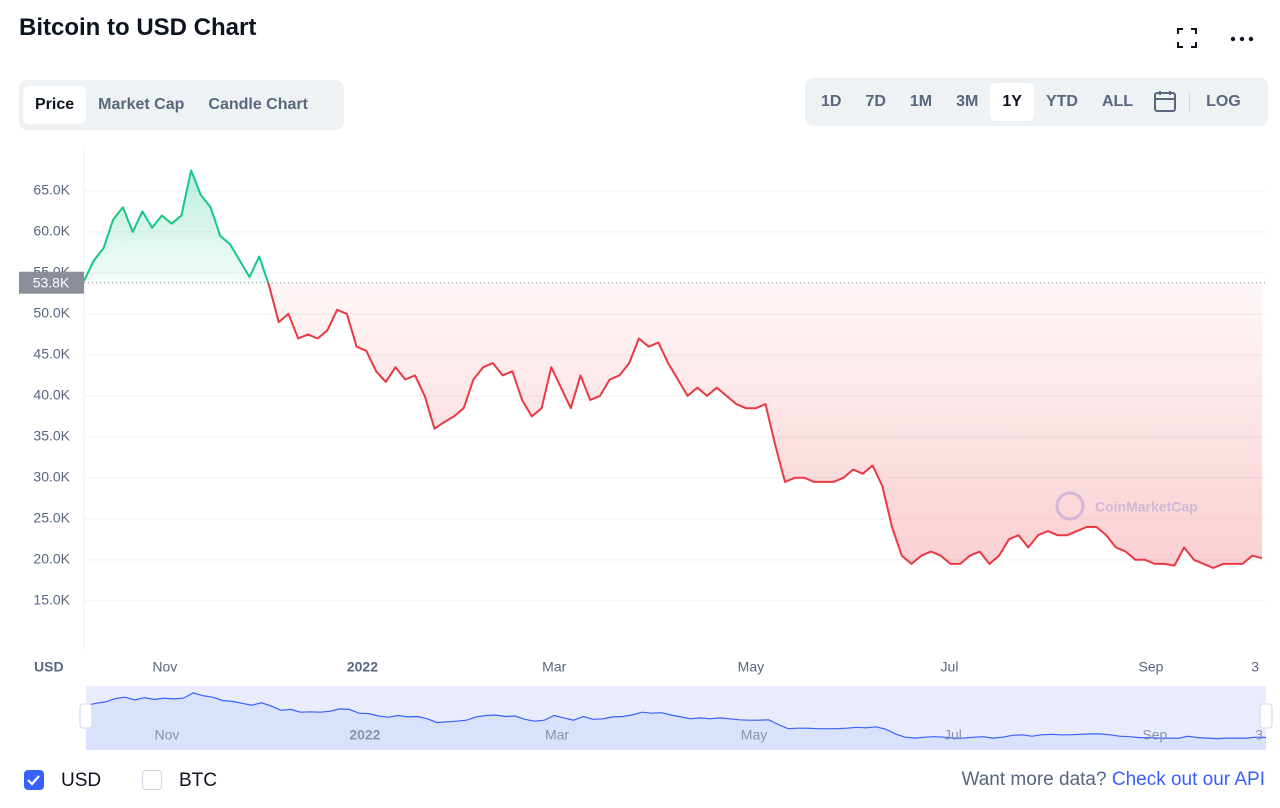  What do you see at coordinates (950, 667) in the screenshot?
I see `x-tick-label: Jul` at bounding box center [950, 667].